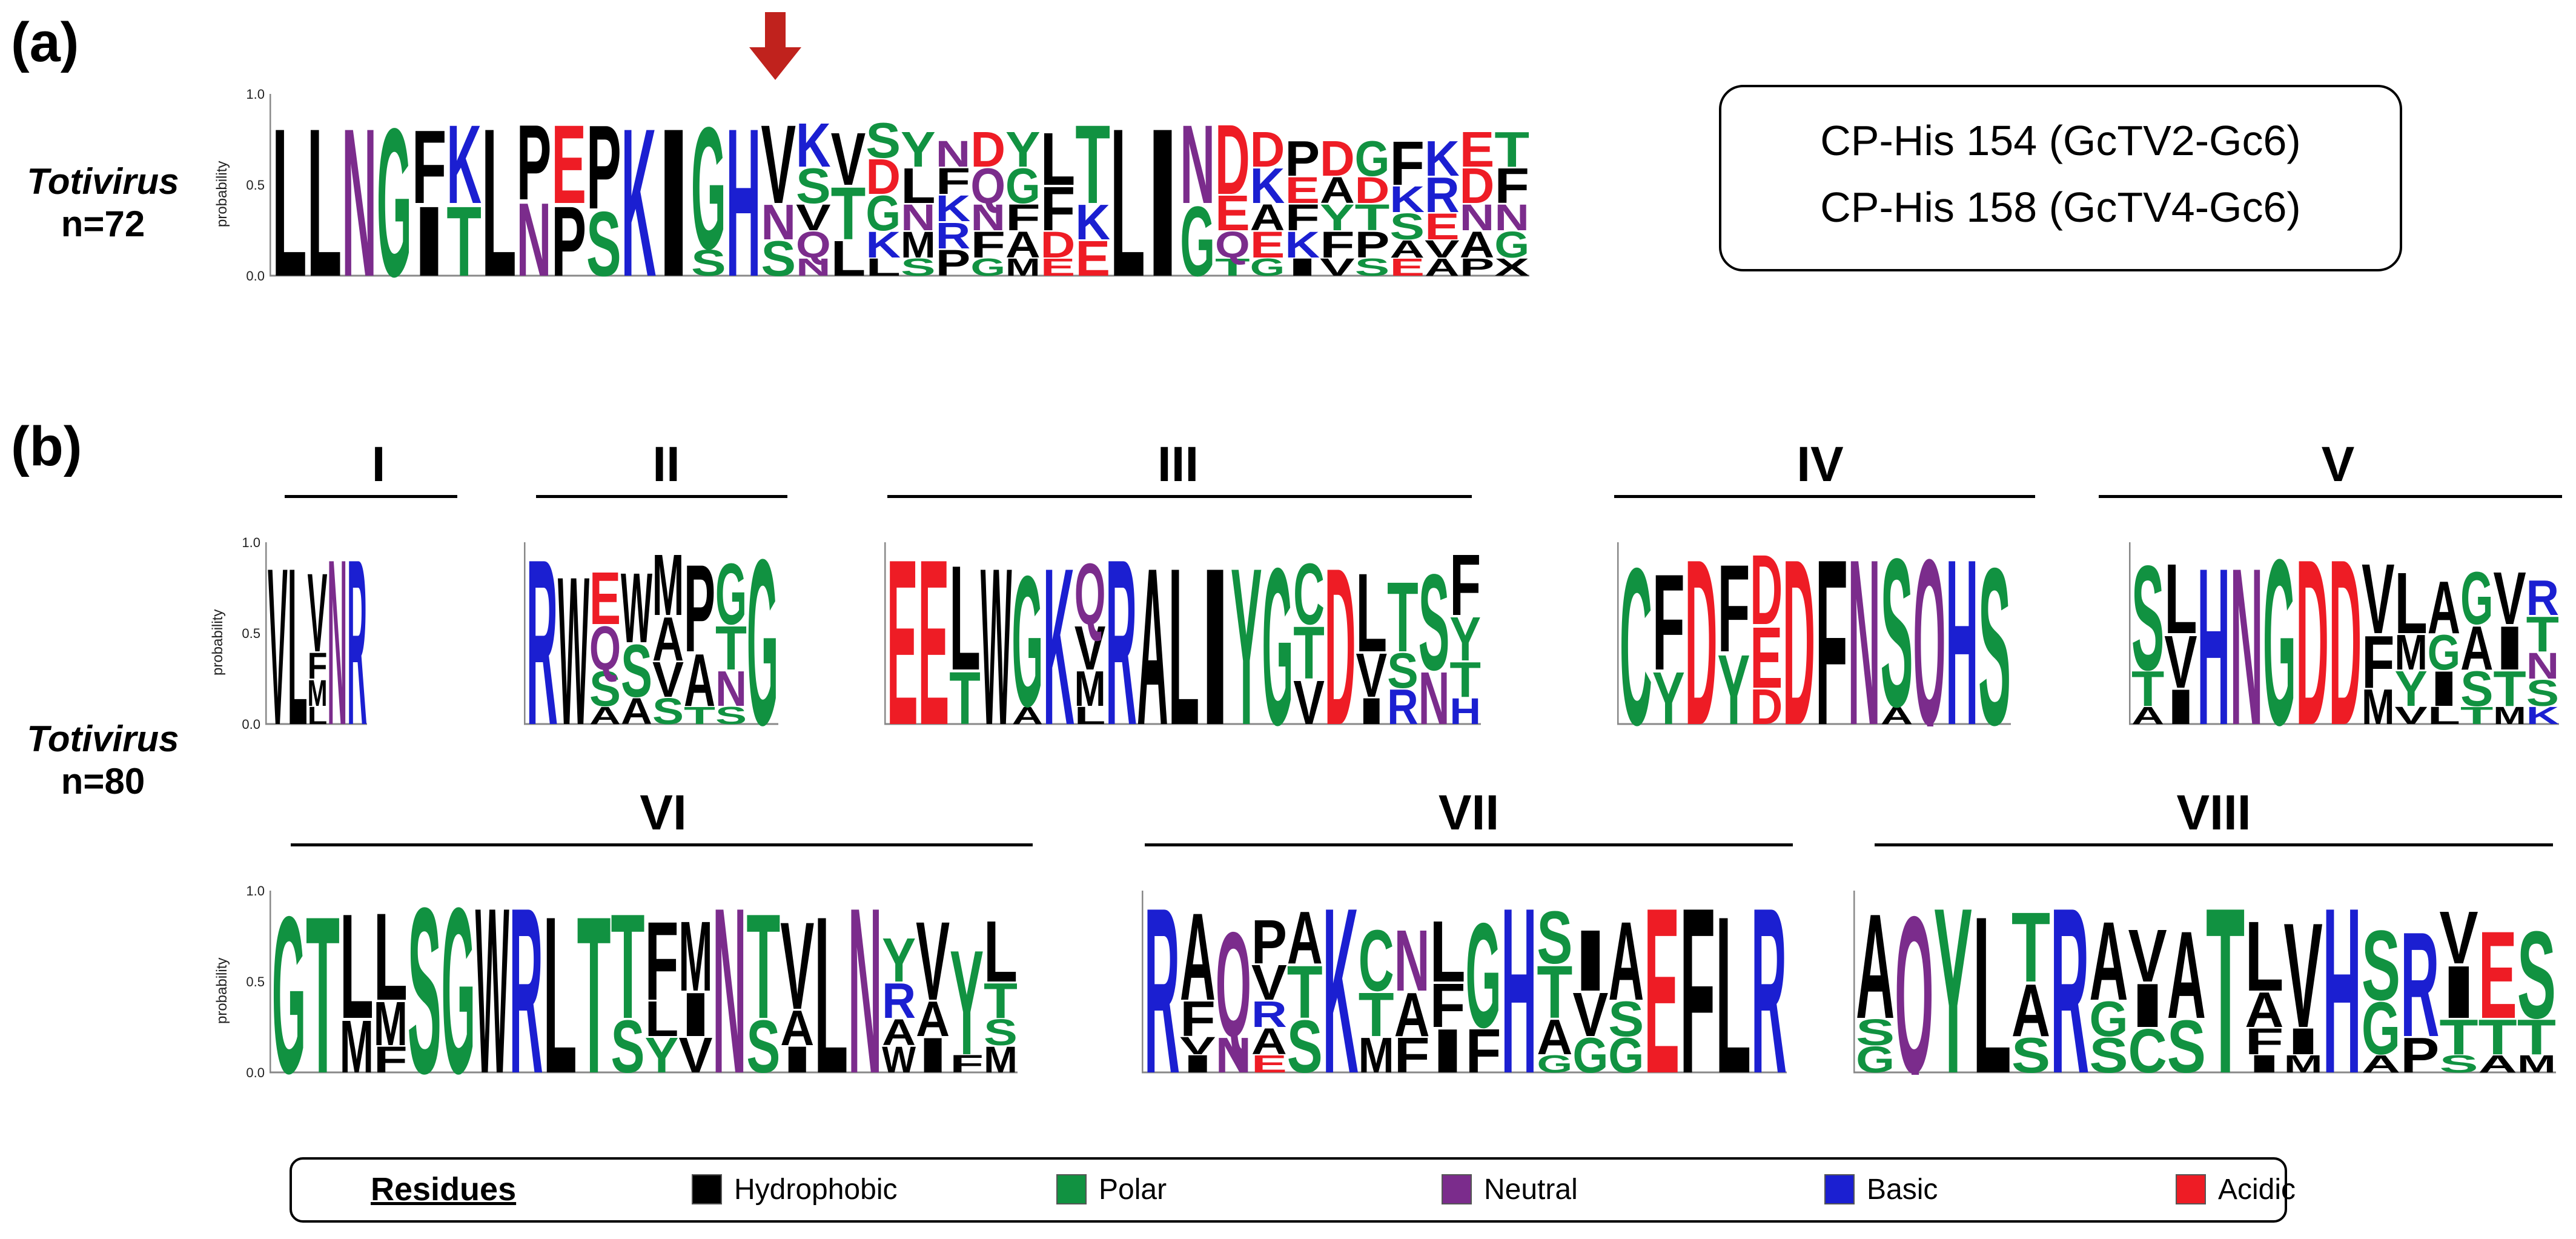  I want to click on motif-VI-residue-S: S, so click(1001, 1032).